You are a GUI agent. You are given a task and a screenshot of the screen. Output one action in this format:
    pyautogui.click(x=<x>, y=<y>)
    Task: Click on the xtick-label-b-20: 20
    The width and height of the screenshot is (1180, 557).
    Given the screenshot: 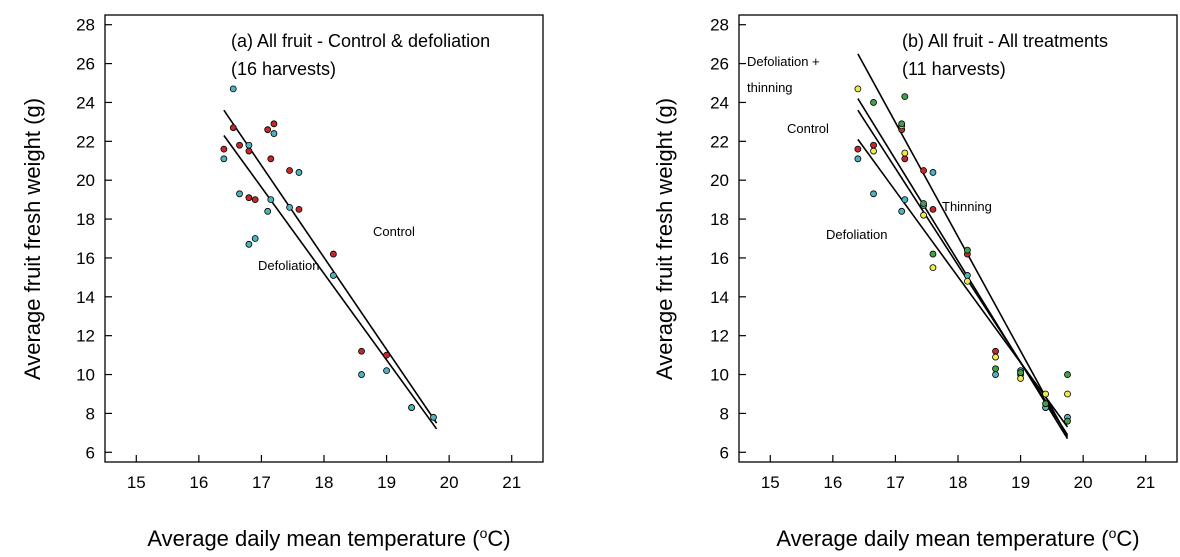 What is the action you would take?
    pyautogui.click(x=1083, y=482)
    